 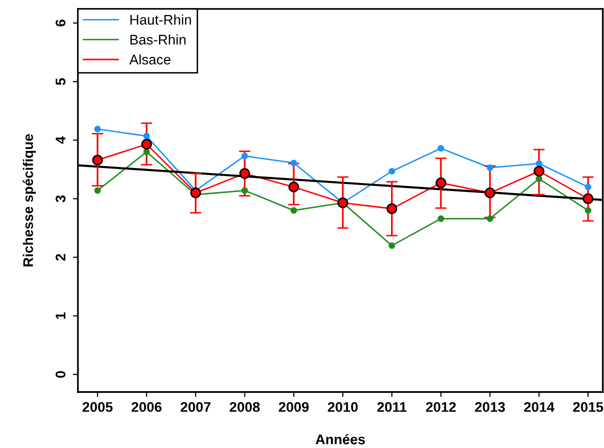 What do you see at coordinates (61, 315) in the screenshot?
I see `y-tick-label: 1` at bounding box center [61, 315].